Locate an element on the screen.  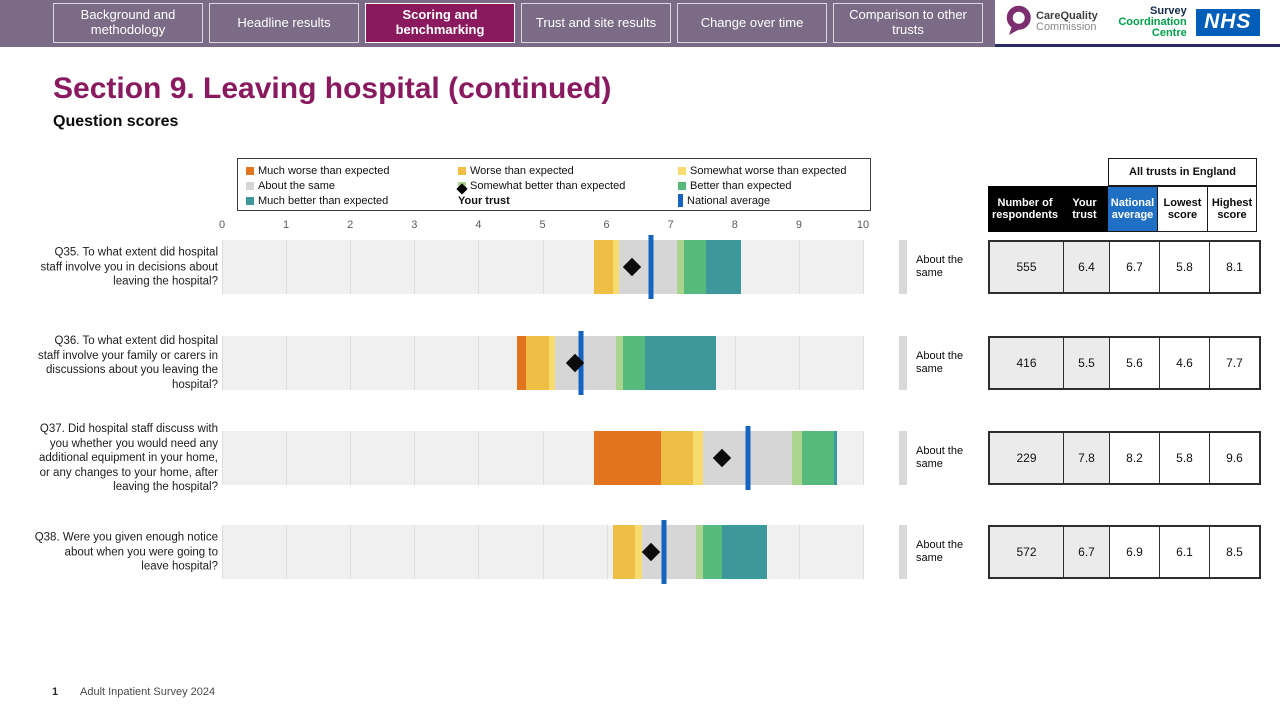
cell-your-trust: 7.8 is located at coordinates (1087, 458).